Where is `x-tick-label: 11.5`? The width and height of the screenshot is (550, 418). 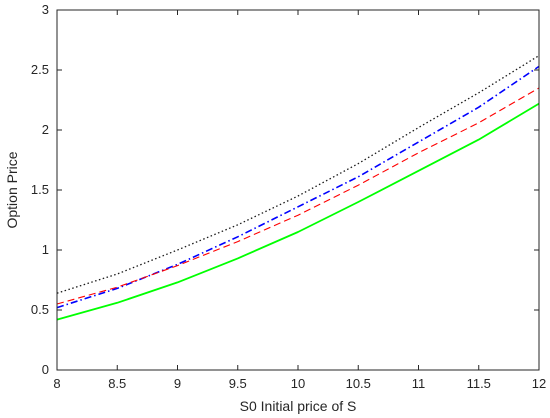
x-tick-label: 11.5 is located at coordinates (479, 383).